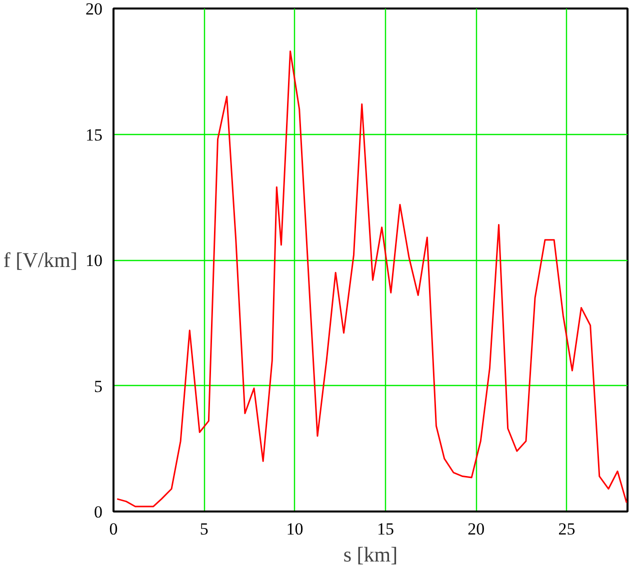 The image size is (629, 569). Describe the element at coordinates (40, 260) in the screenshot. I see `y-axis-title: f [V/km]` at that location.